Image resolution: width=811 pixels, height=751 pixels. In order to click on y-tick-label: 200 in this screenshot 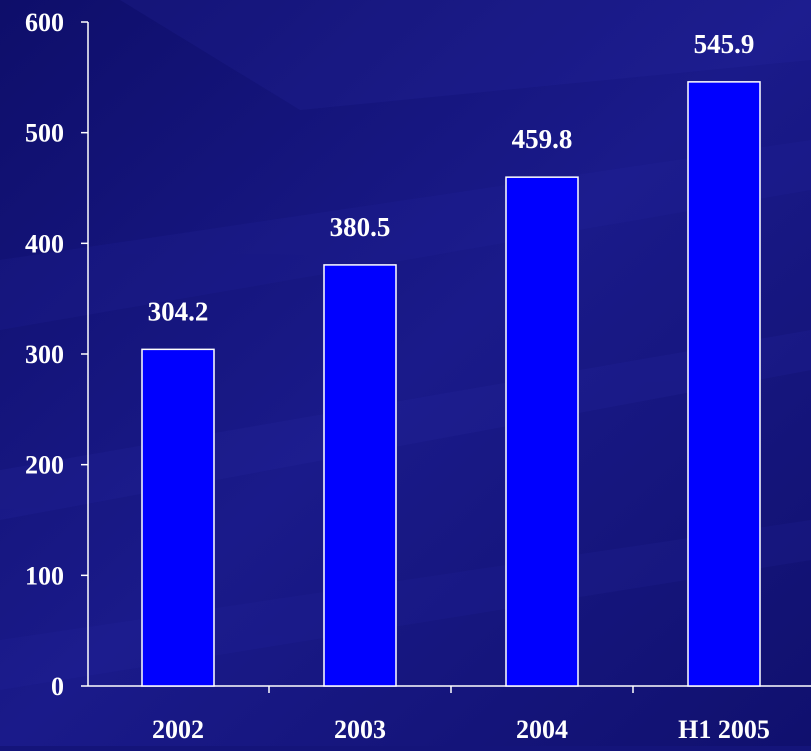, I will do `click(44, 465)`.